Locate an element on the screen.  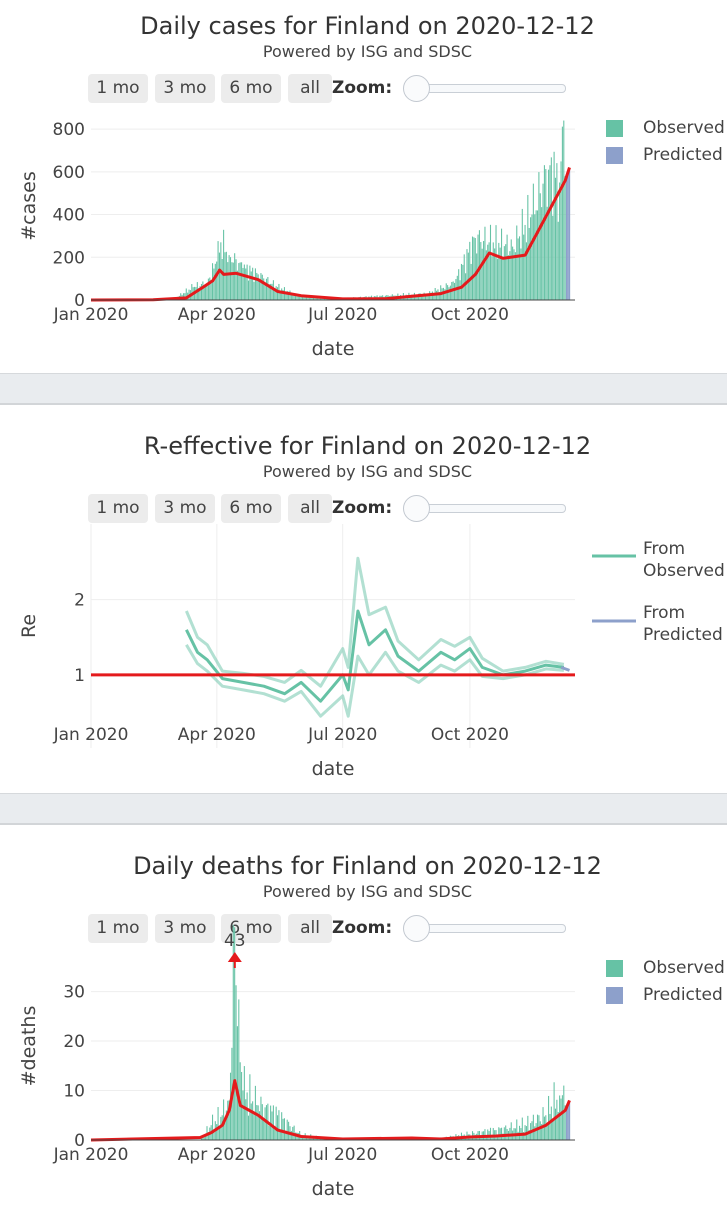
legend-from-observed-label: From Observed is located at coordinates (685, 560).